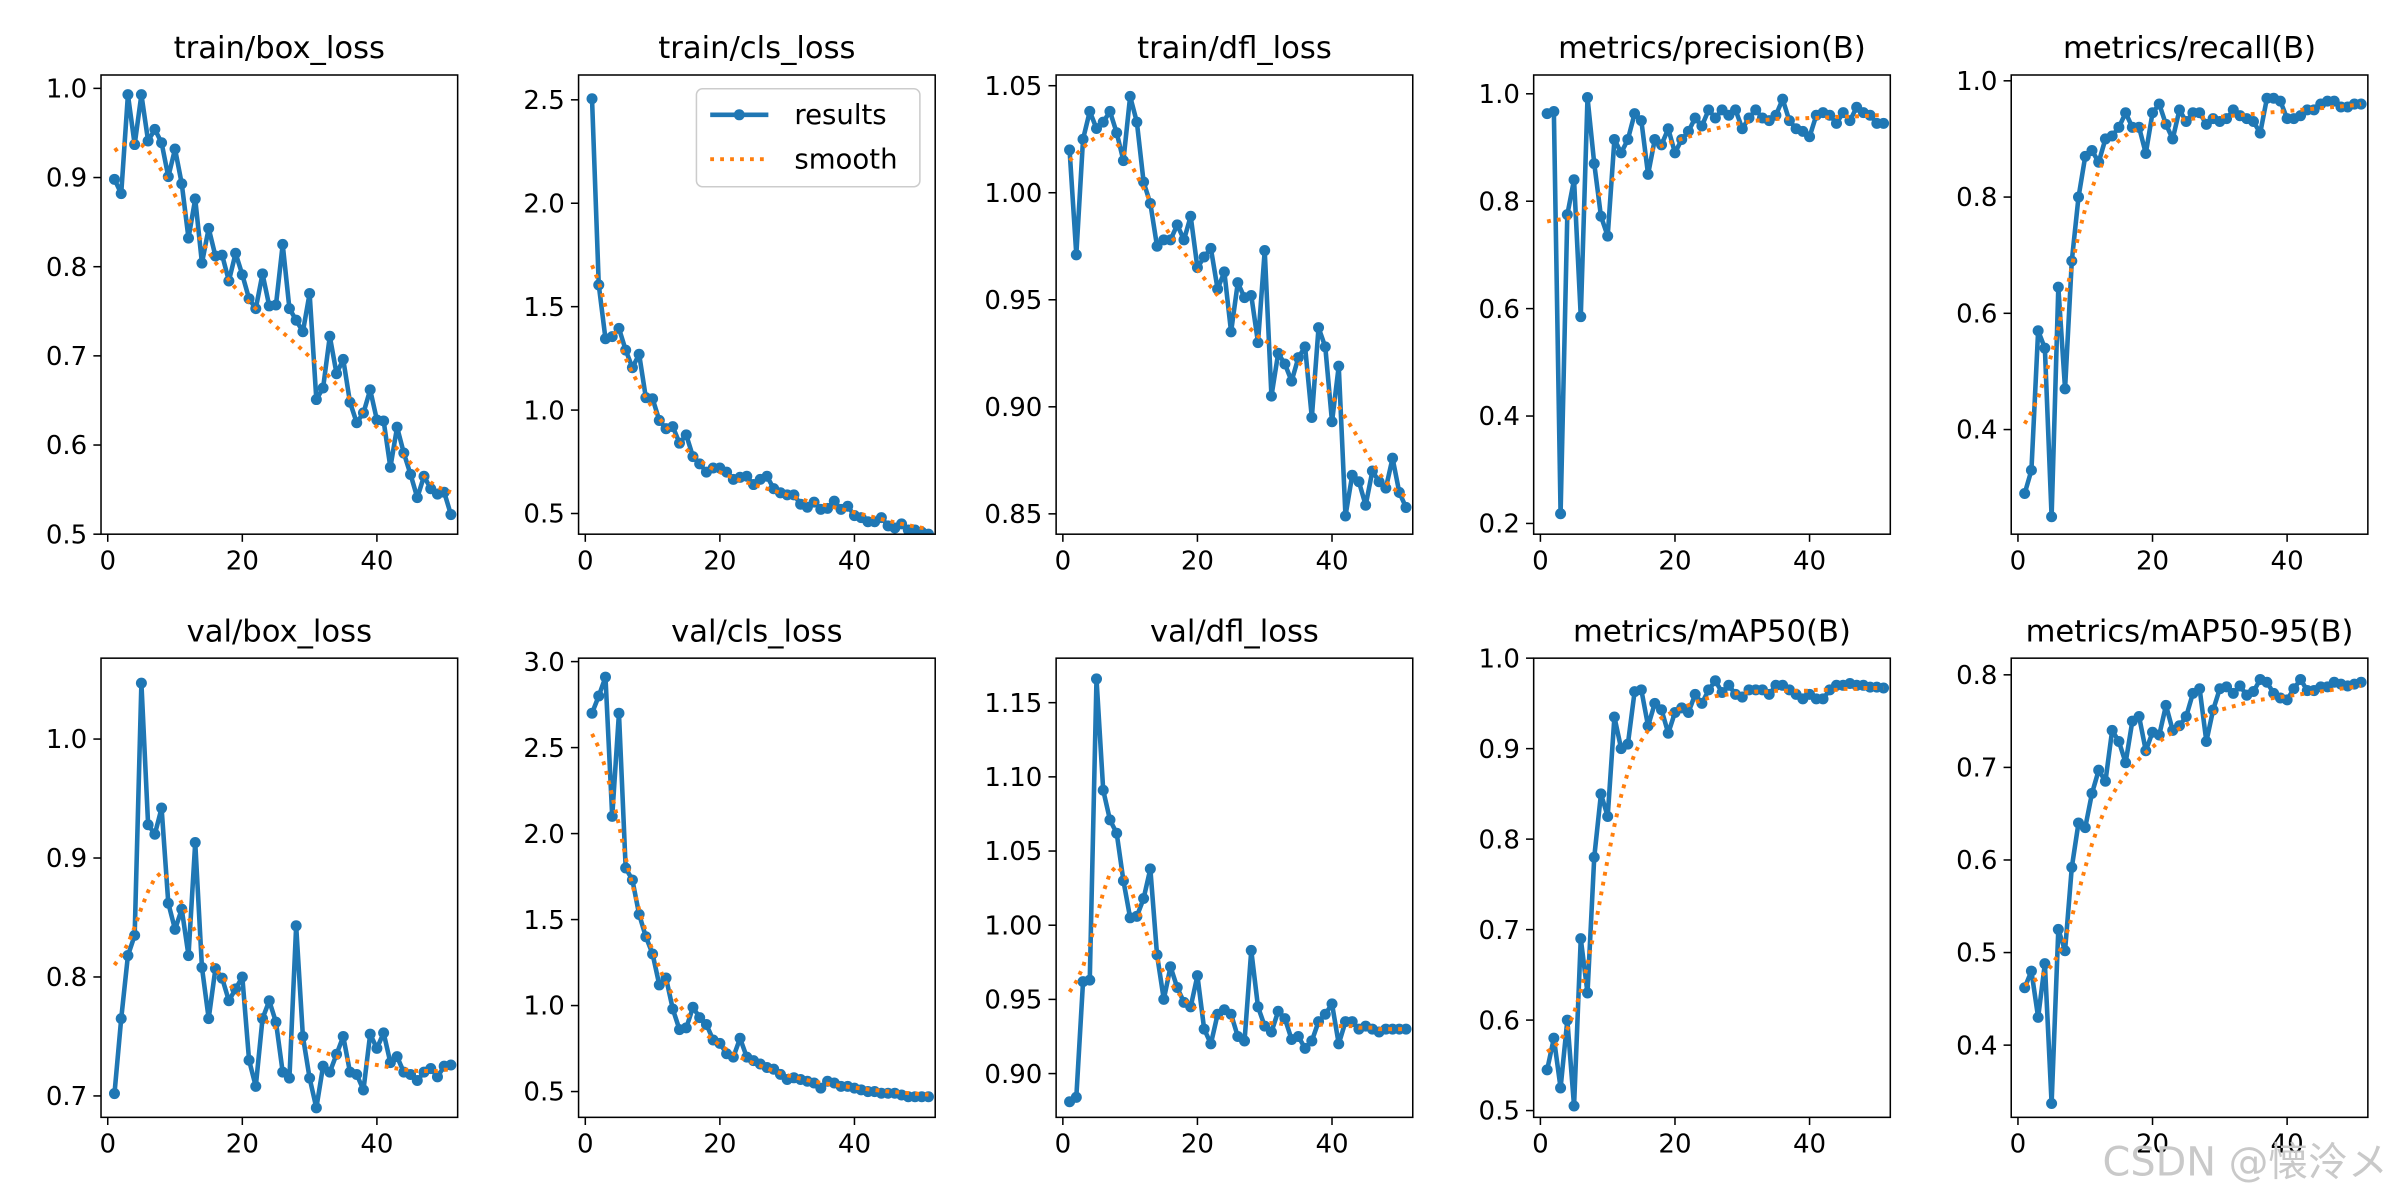 This screenshot has height=1200, width=2400. What do you see at coordinates (2190, 631) in the screenshot?
I see `plot-title: metrics/mAP50-95(B)` at bounding box center [2190, 631].